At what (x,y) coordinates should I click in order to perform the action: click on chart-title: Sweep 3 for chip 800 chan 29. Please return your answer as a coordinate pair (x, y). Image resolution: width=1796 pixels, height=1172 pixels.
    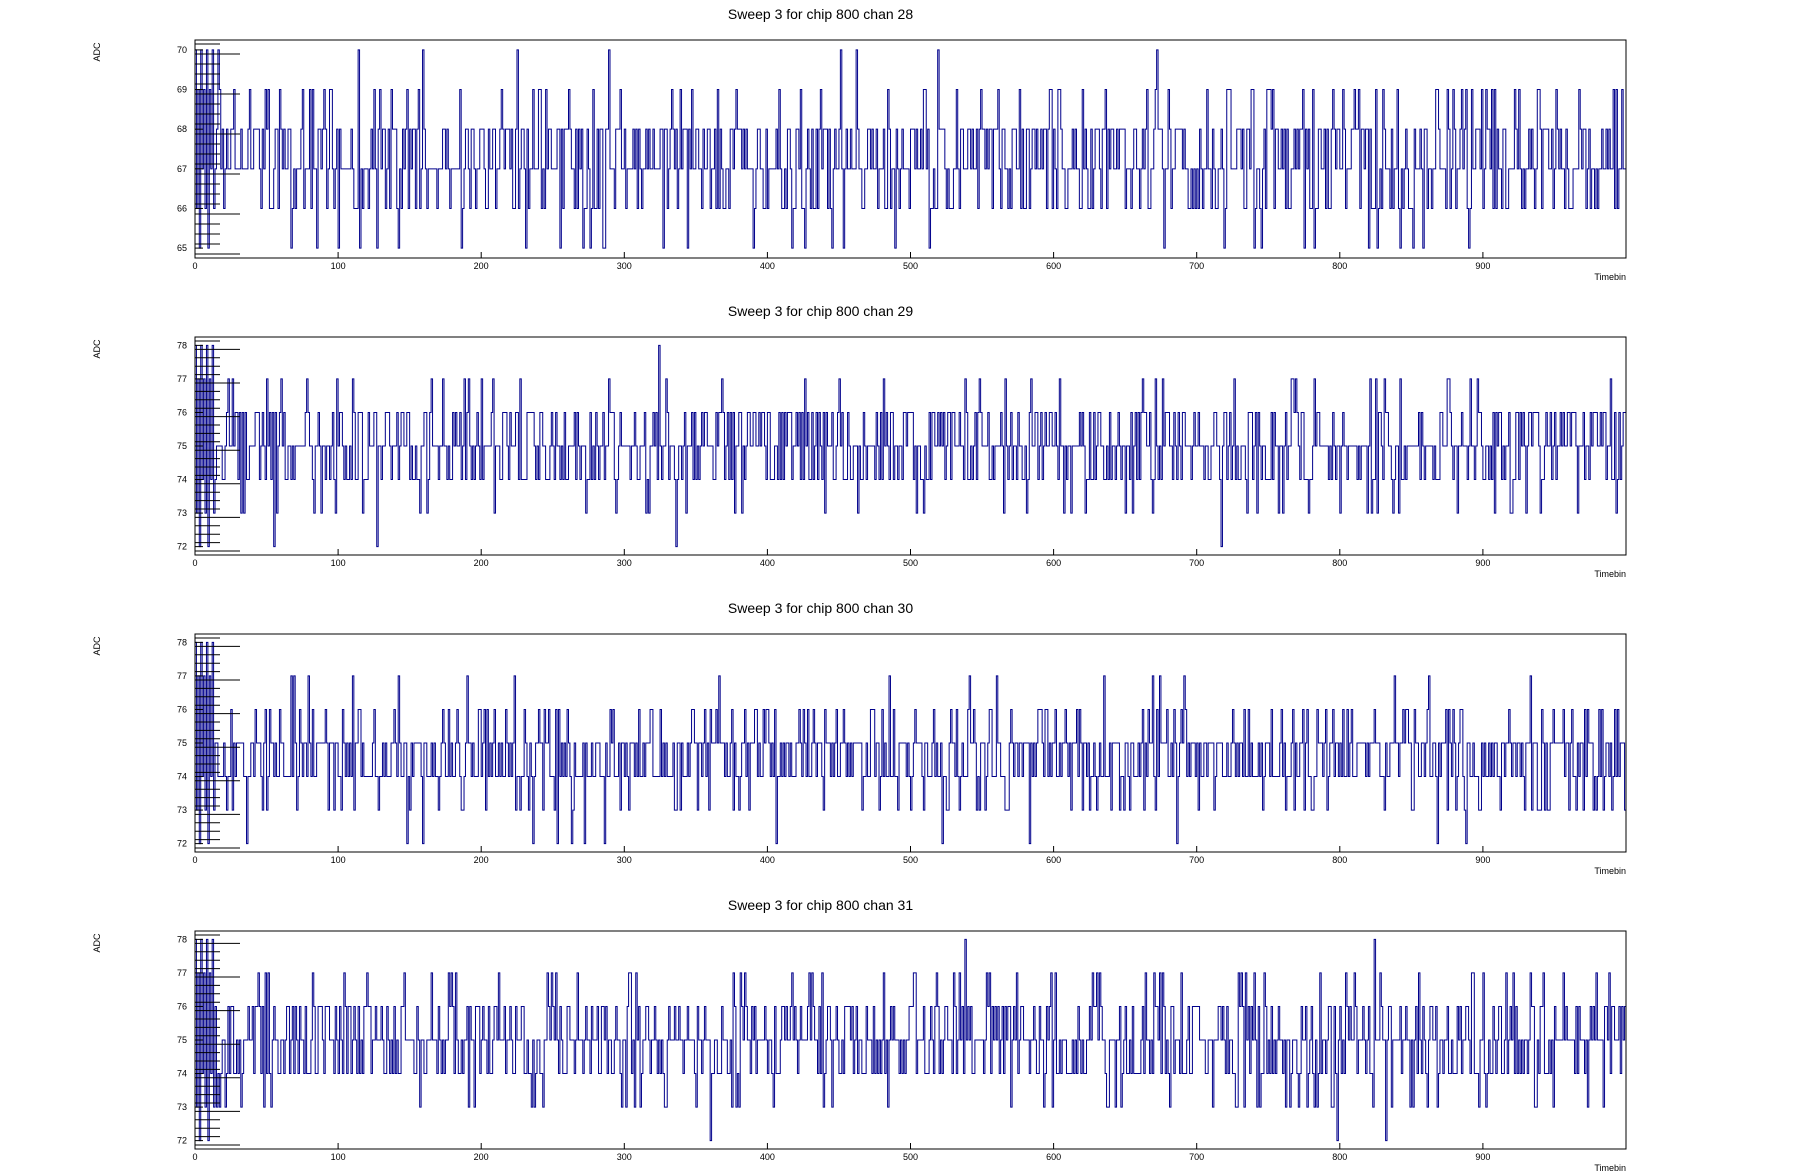
    Looking at the image, I should click on (820, 311).